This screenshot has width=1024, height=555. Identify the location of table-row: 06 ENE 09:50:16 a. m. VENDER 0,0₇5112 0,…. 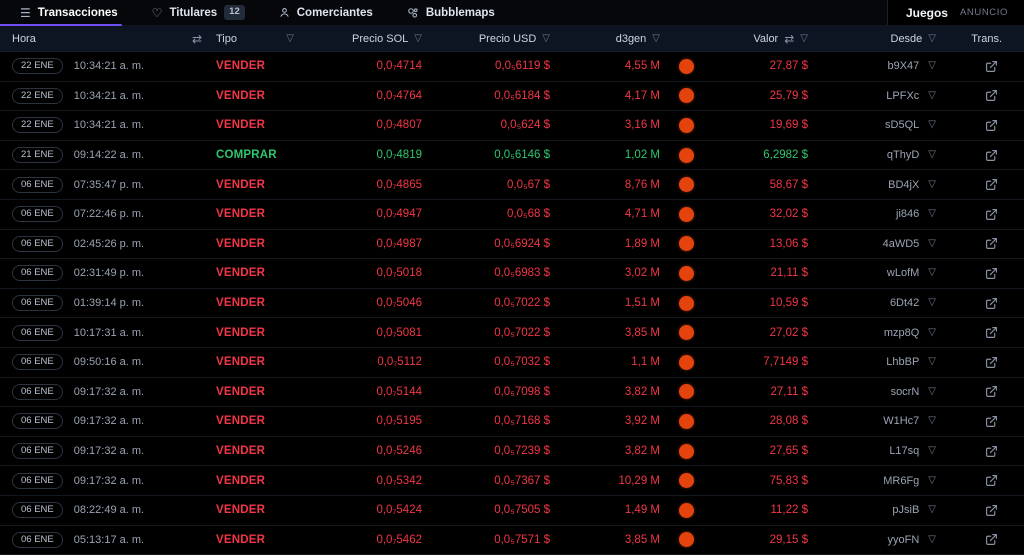
(512, 363).